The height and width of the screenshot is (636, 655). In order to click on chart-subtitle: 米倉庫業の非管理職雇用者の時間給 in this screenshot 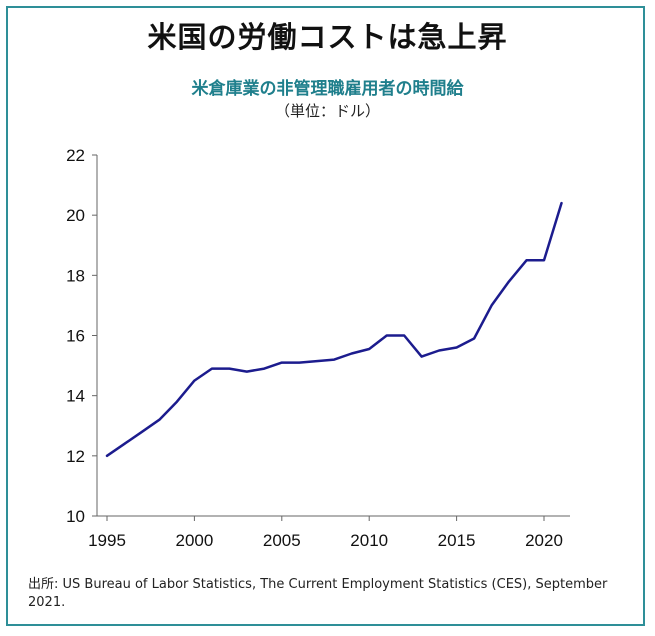, I will do `click(327, 89)`.